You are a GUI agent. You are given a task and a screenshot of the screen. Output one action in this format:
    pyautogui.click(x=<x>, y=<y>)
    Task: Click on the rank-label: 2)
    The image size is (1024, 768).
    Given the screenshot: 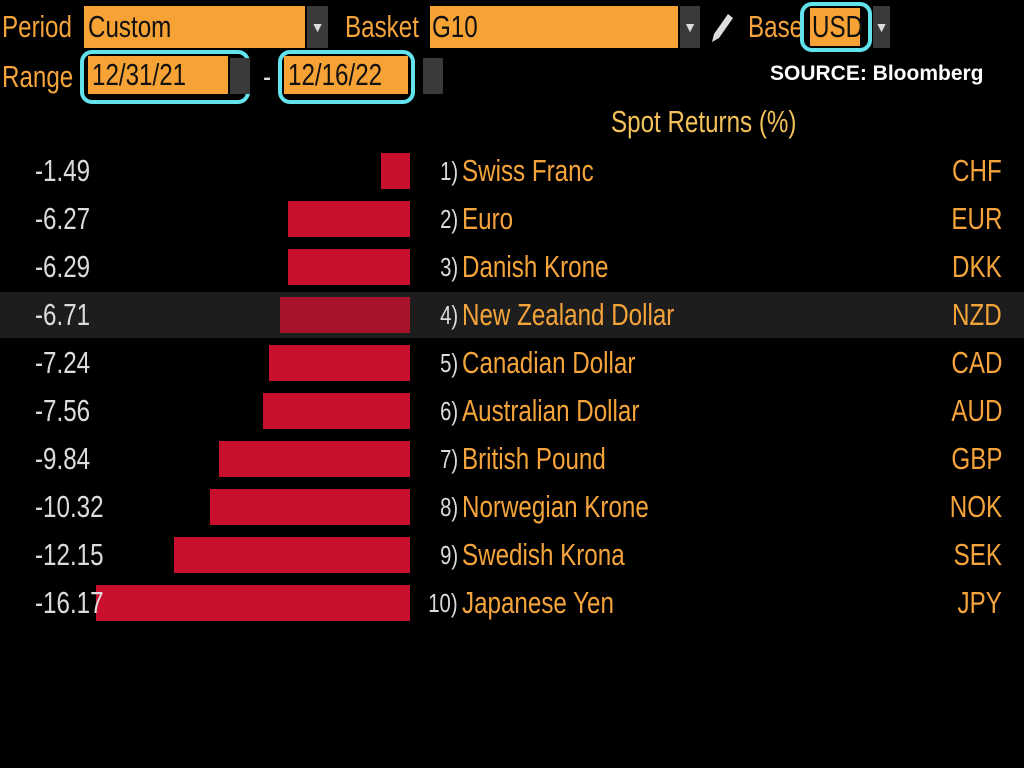 What is the action you would take?
    pyautogui.click(x=448, y=219)
    